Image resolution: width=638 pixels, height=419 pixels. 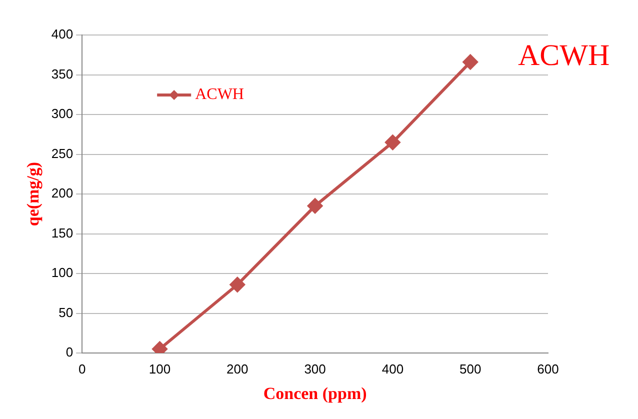 What do you see at coordinates (62, 74) in the screenshot?
I see `y-tick-label: 350` at bounding box center [62, 74].